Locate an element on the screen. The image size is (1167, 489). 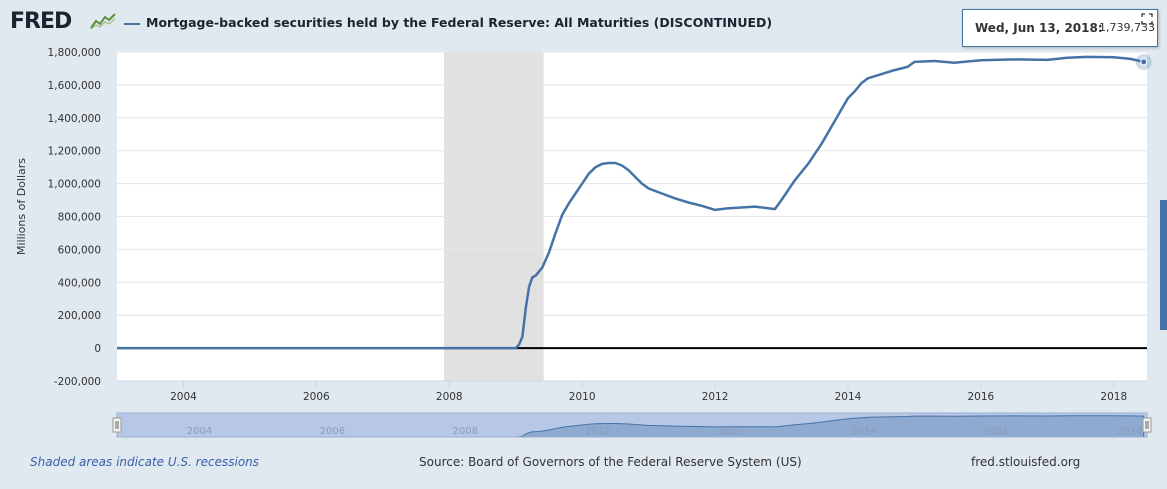
x-tick-label: 2018 is located at coordinates (1113, 397).